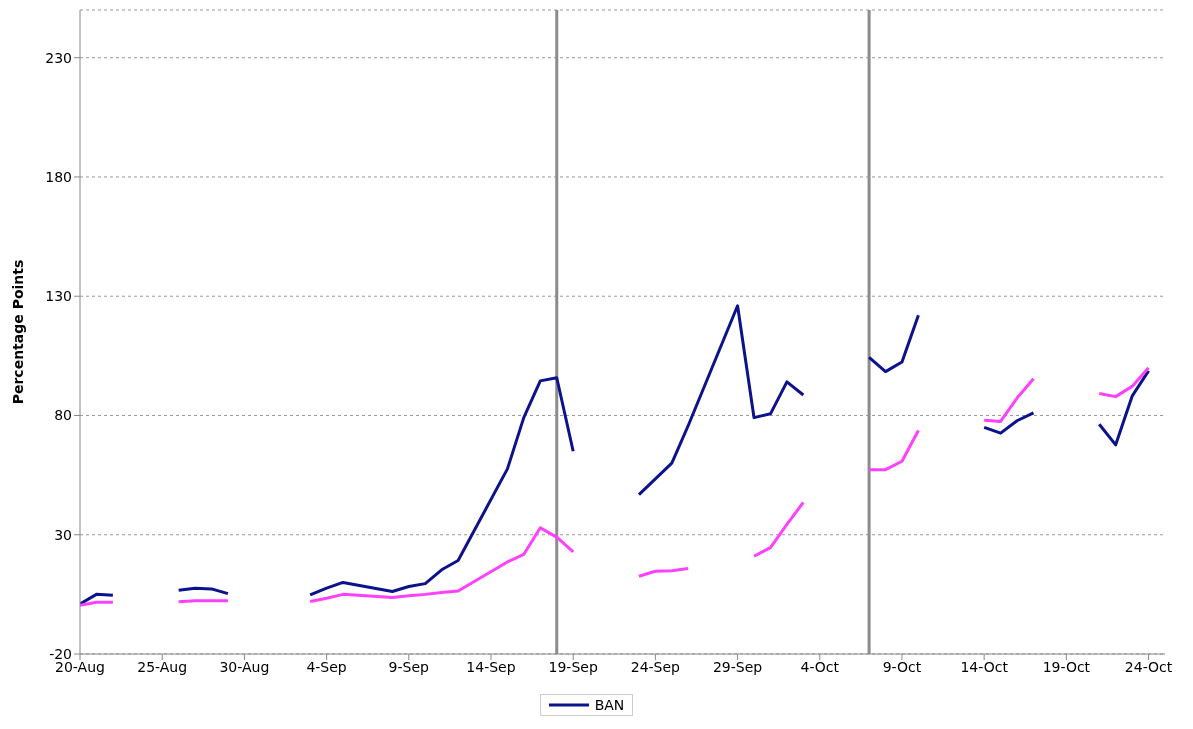  What do you see at coordinates (326, 666) in the screenshot?
I see `x-tick-label: 4-Sep` at bounding box center [326, 666].